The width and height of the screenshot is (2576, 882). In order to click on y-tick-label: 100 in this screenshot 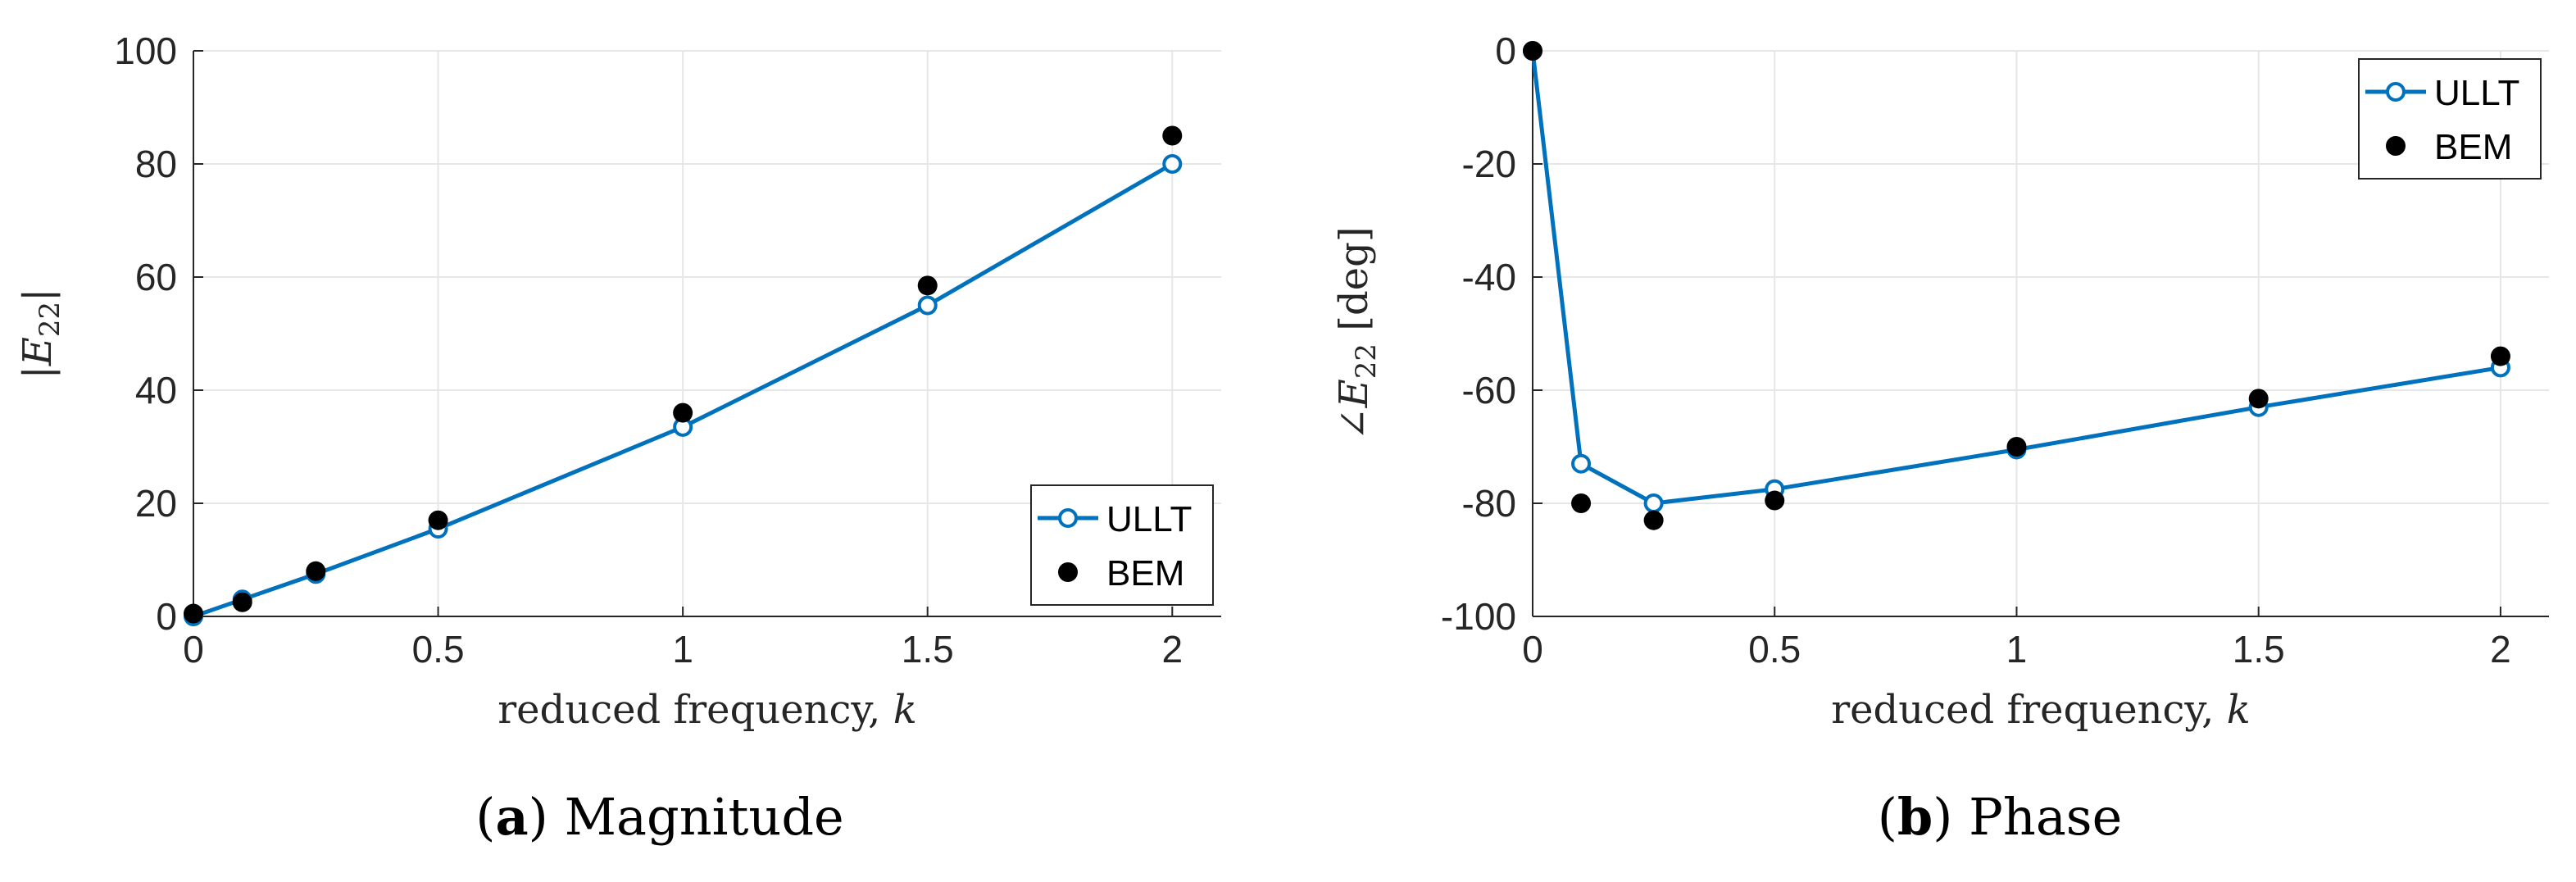, I will do `click(145, 51)`.